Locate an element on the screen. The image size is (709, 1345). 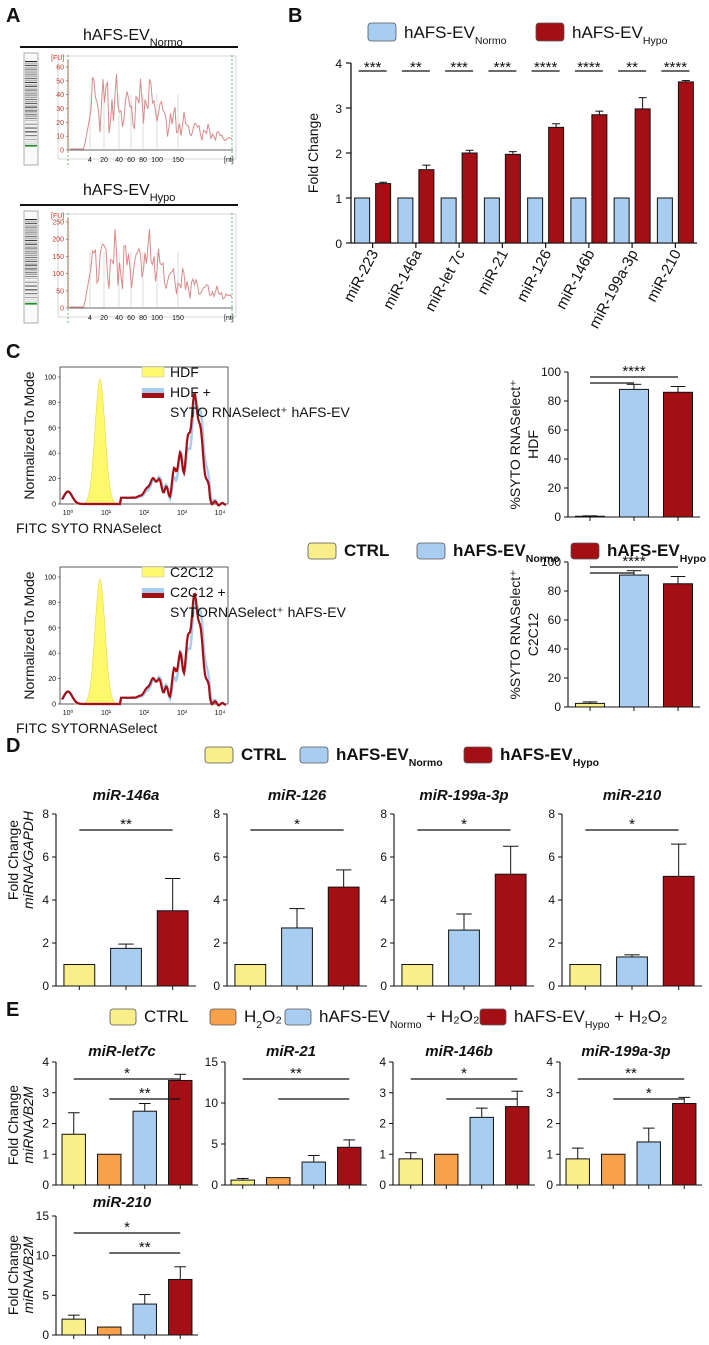
x-tick-label: 60 is located at coordinates (131, 160).